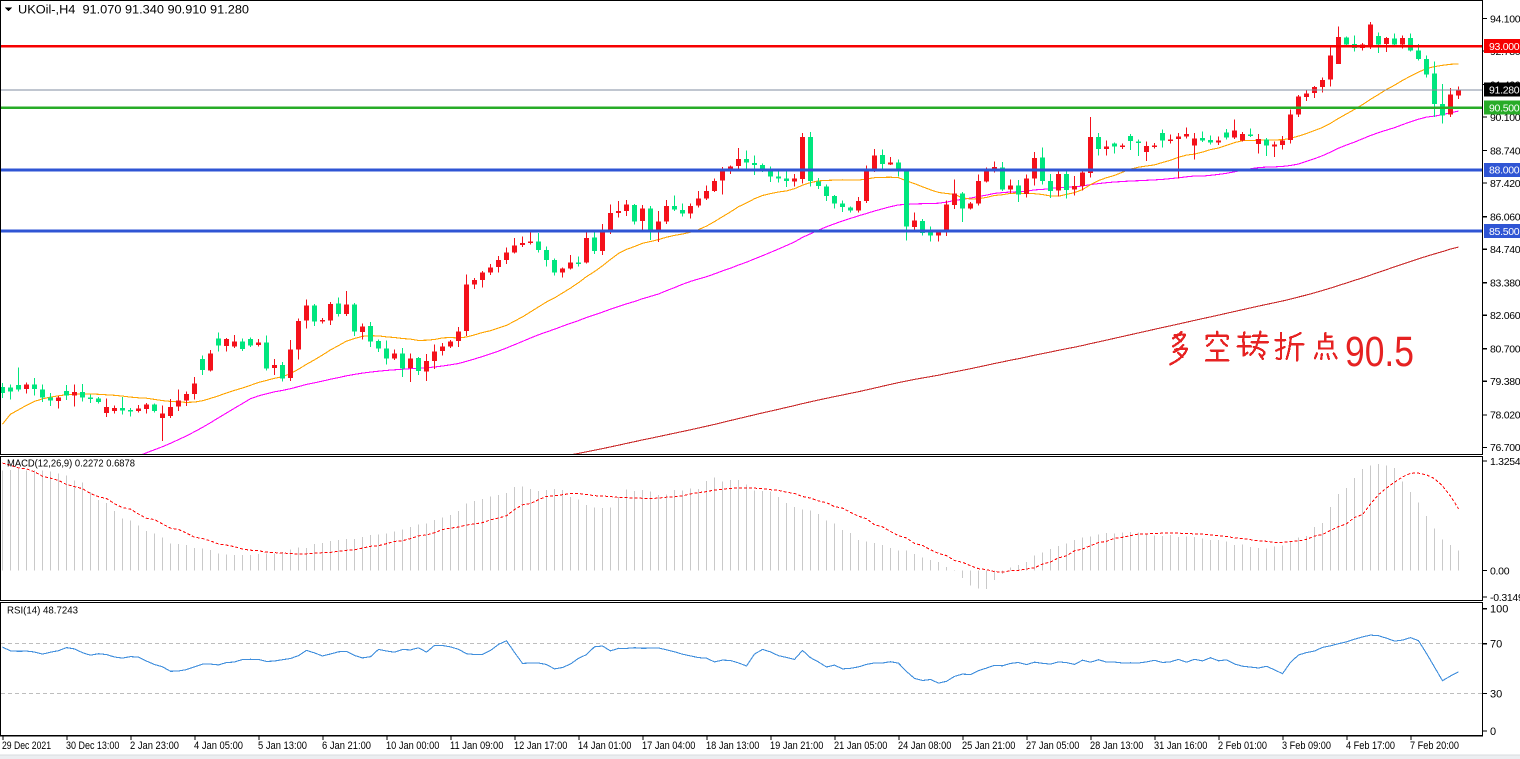 Image resolution: width=1520 pixels, height=759 pixels. I want to click on svg-text: MACD(12,26,9) 0.2272 0.6878, so click(71, 464).